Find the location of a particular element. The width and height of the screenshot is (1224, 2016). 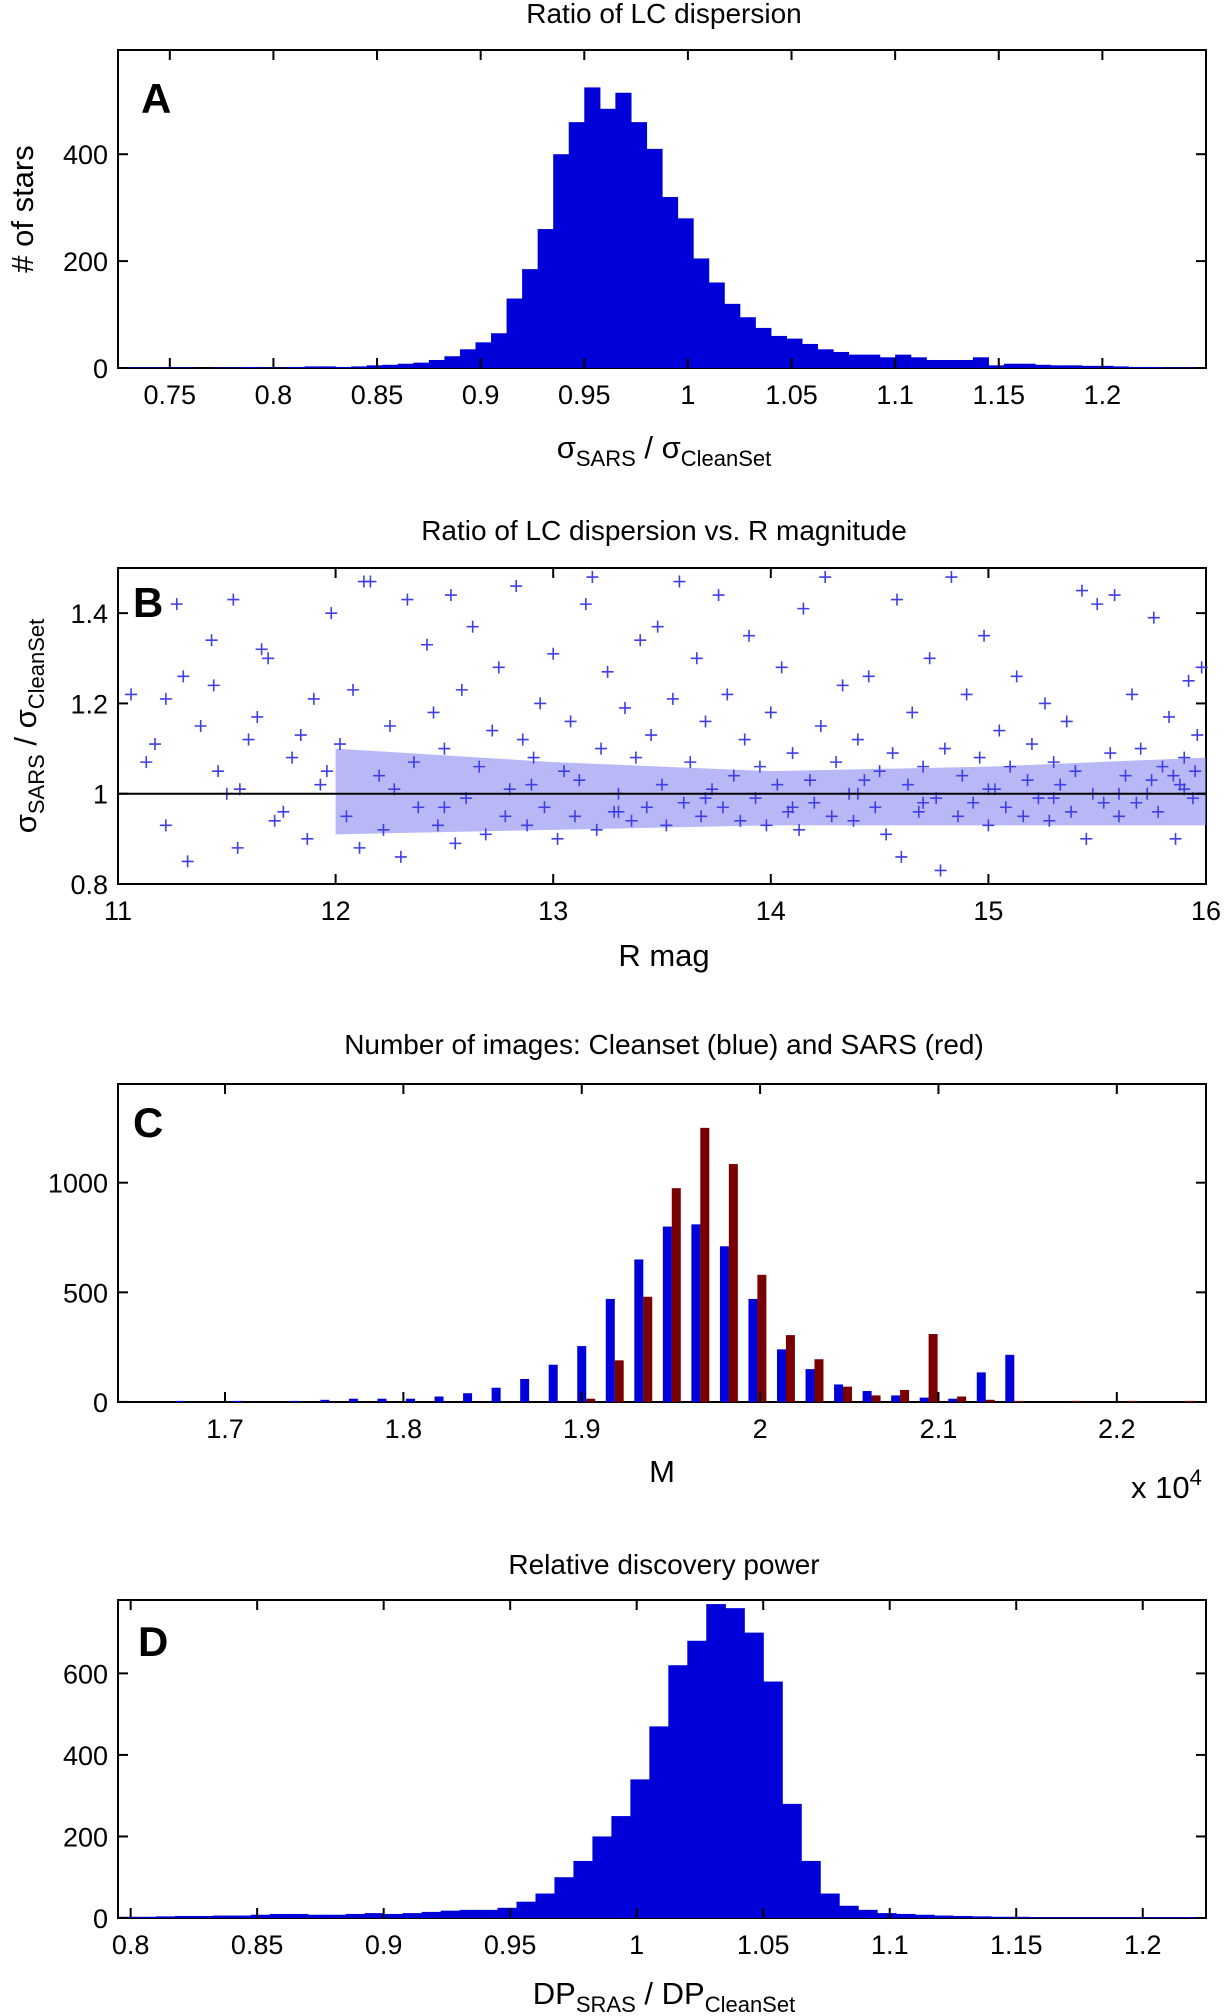

panel-a-title: Ratio of LC dispersion is located at coordinates (663, 14).